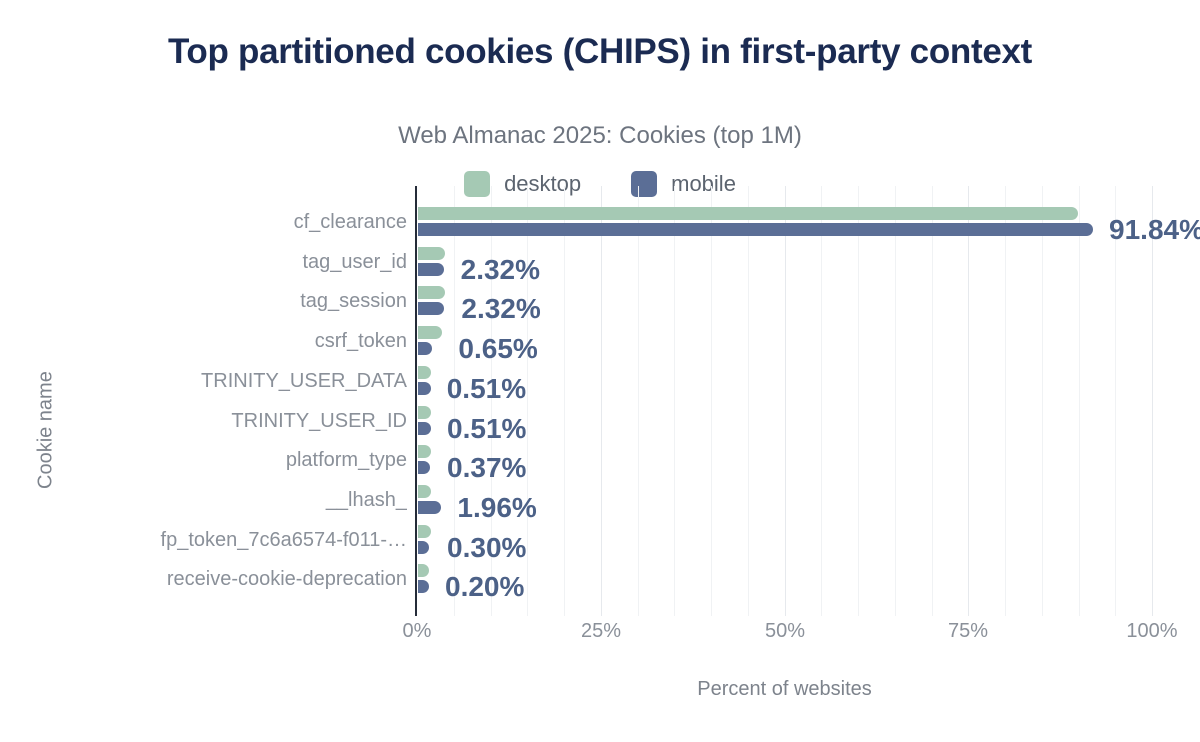 This screenshot has height=742, width=1200. What do you see at coordinates (286, 579) in the screenshot?
I see `category-label: receive-cookie-deprecation` at bounding box center [286, 579].